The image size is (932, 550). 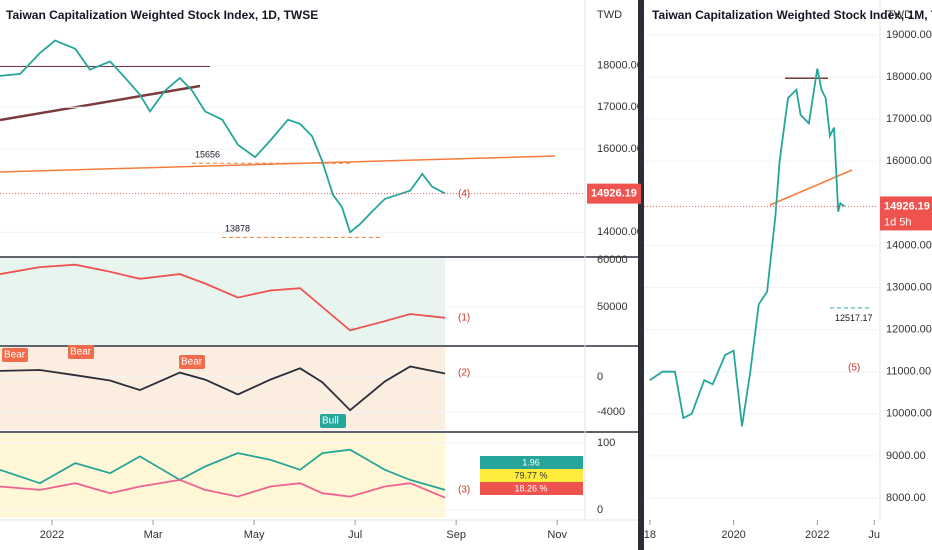 What do you see at coordinates (908, 372) in the screenshot?
I see `y-tick-label: 11000.00` at bounding box center [908, 372].